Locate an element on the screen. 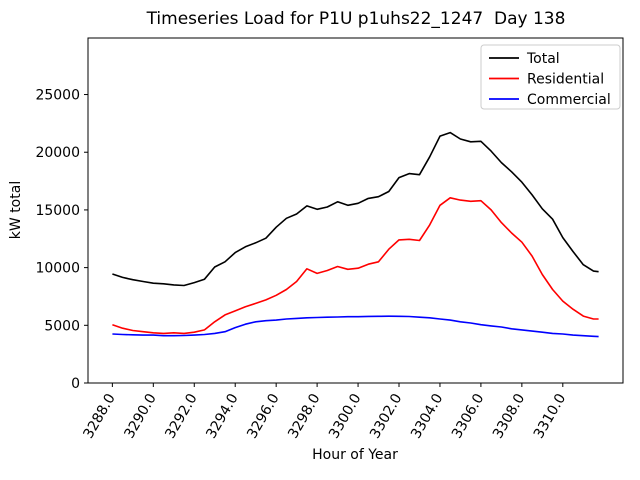 This screenshot has width=640, height=480. y-tick-label: 20000 is located at coordinates (57, 153).